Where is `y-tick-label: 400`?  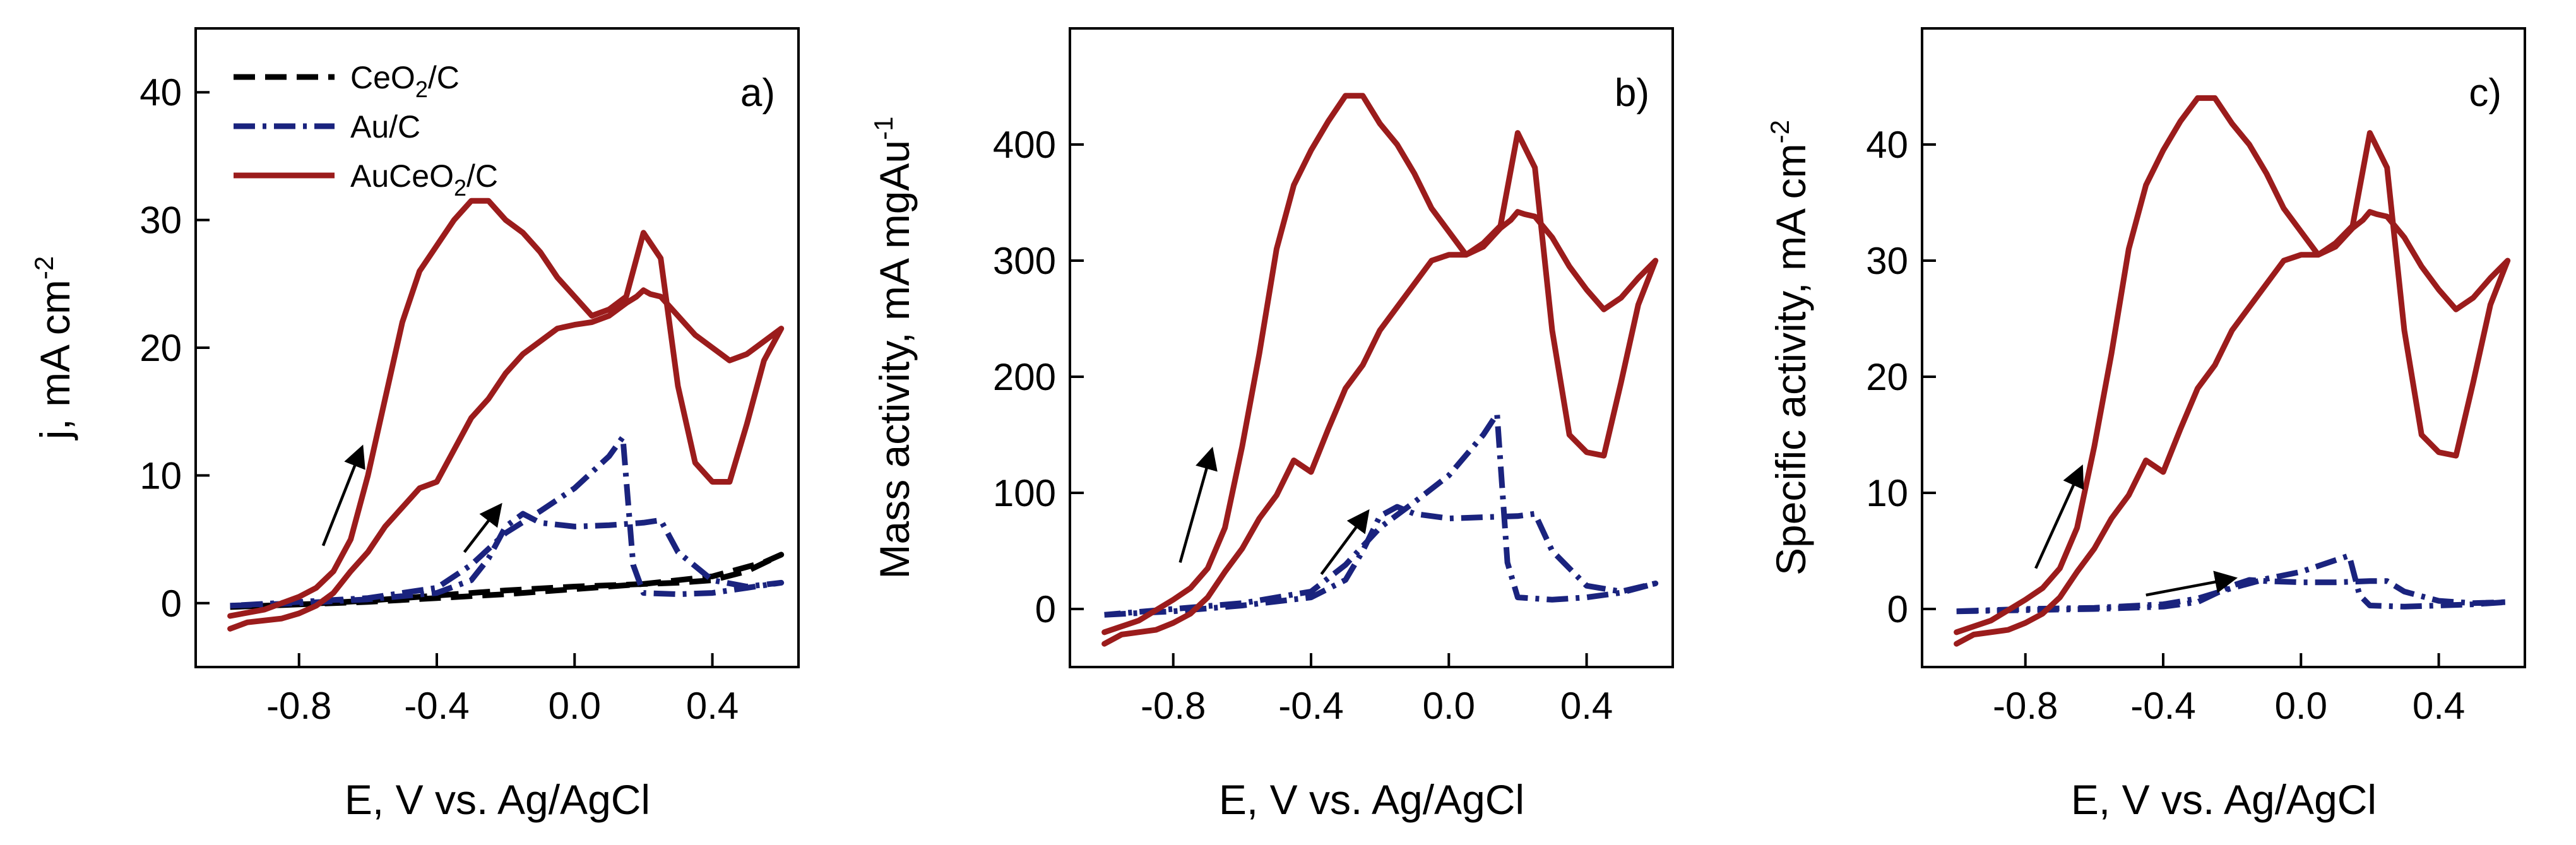 y-tick-label: 400 is located at coordinates (1025, 145).